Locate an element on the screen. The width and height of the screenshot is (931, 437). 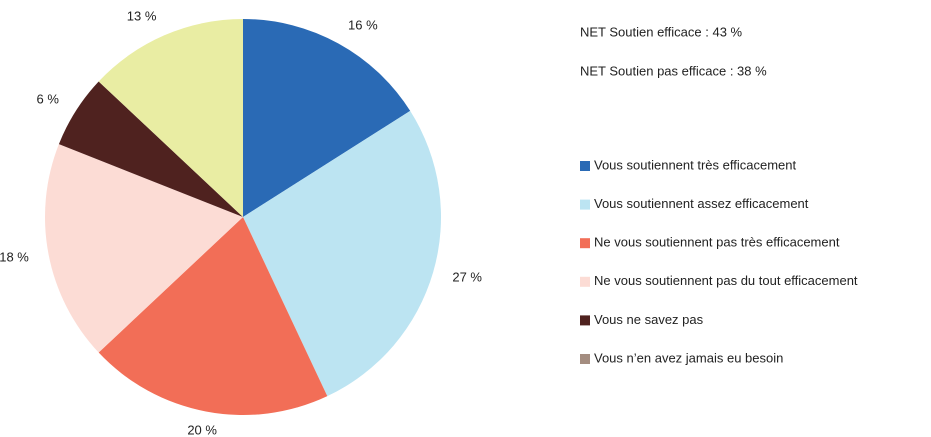
data-label: 13 % is located at coordinates (142, 15).